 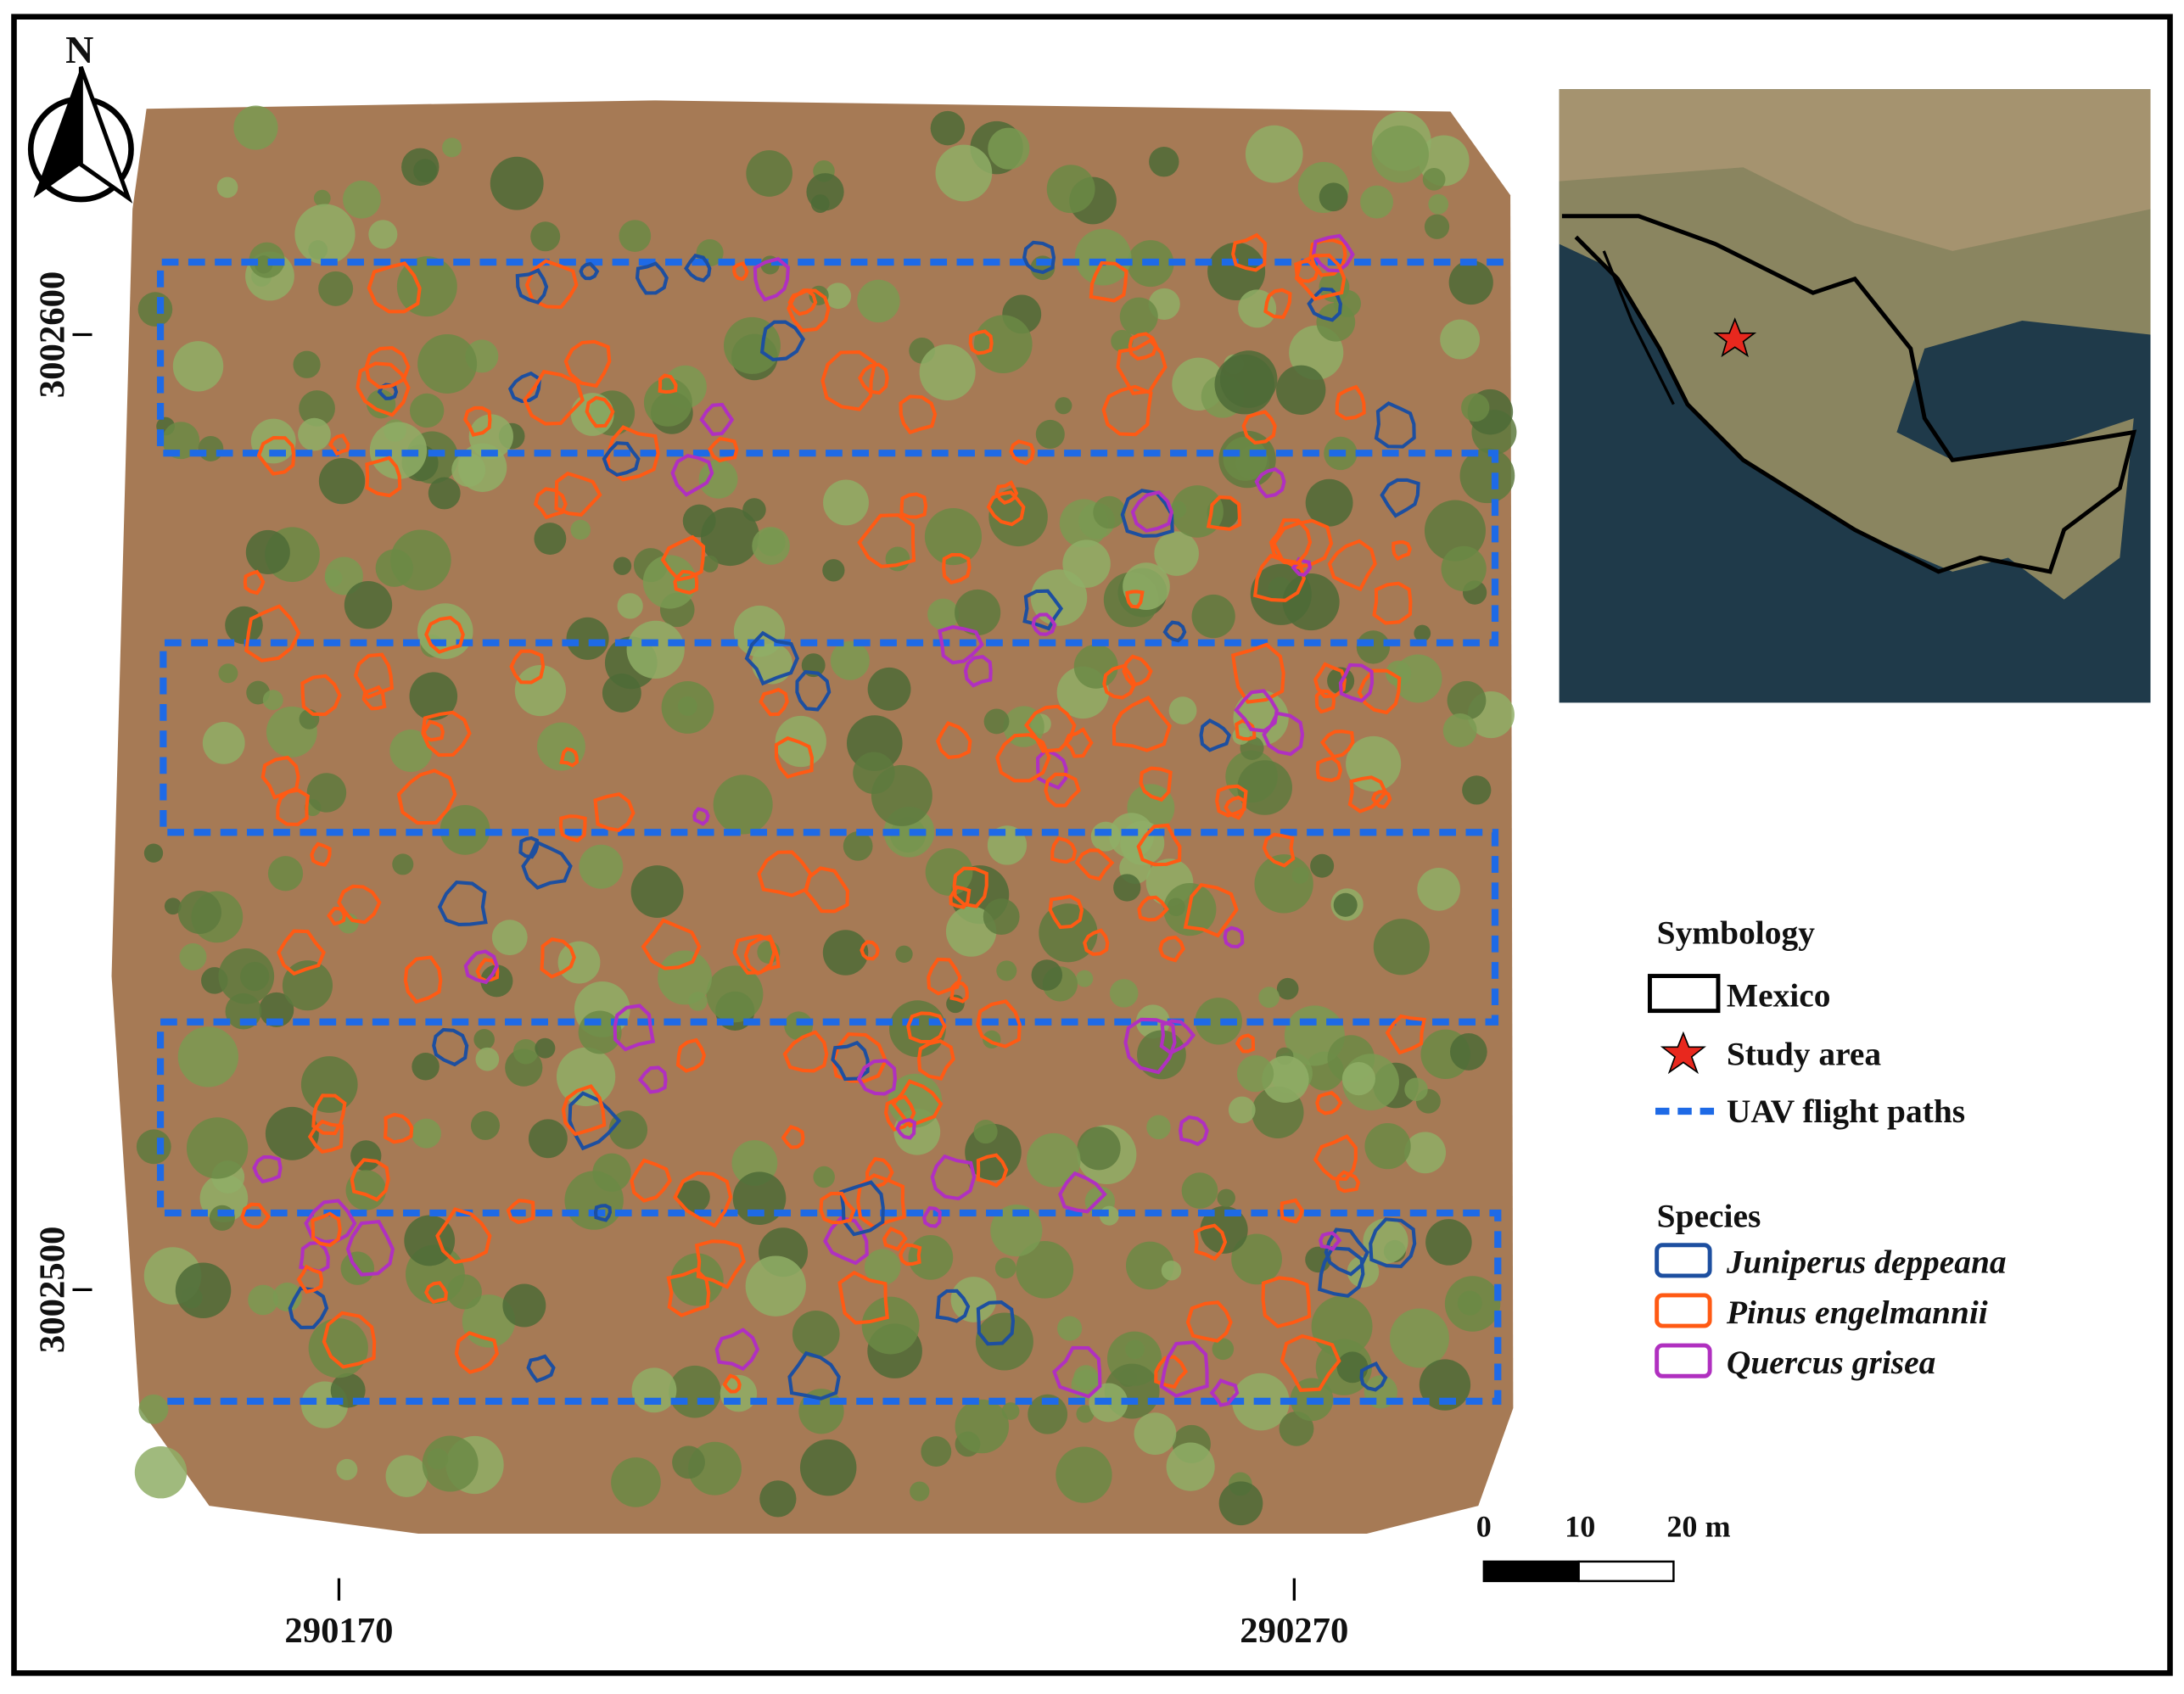 What do you see at coordinates (1805, 1054) in the screenshot?
I see `legend-item: Study area` at bounding box center [1805, 1054].